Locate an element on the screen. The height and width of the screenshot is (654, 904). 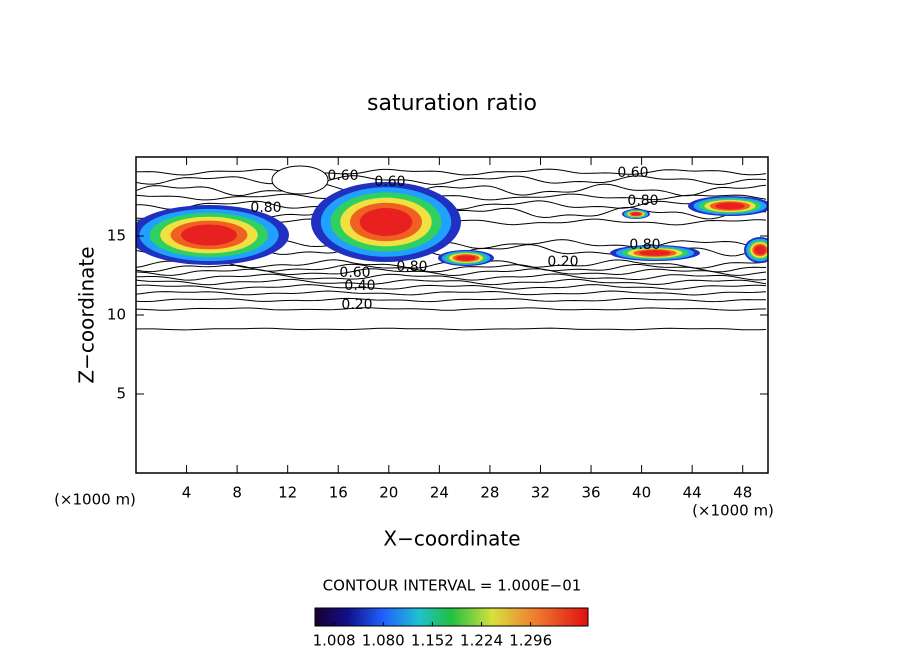
x-tick-label: 20 is located at coordinates (388, 493).